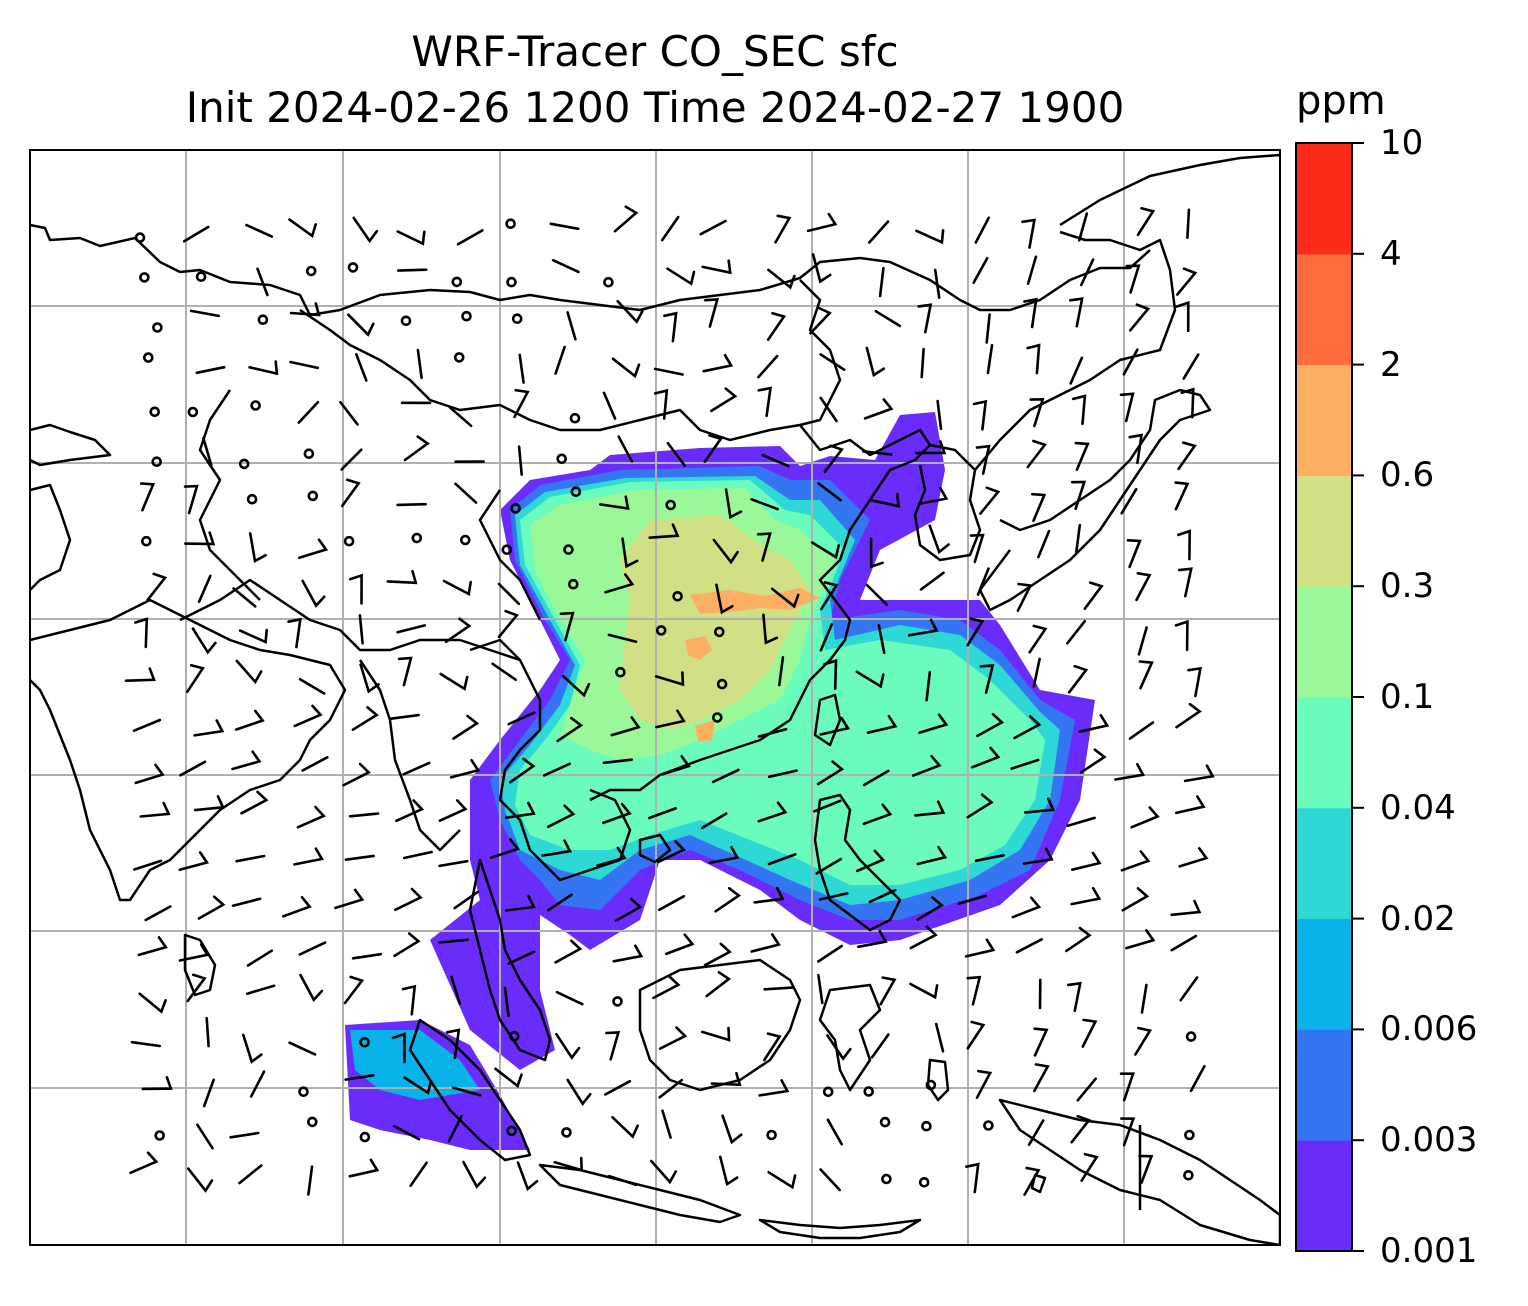  I want to click on colorbar-tick-label: 0.6, so click(1407, 475).